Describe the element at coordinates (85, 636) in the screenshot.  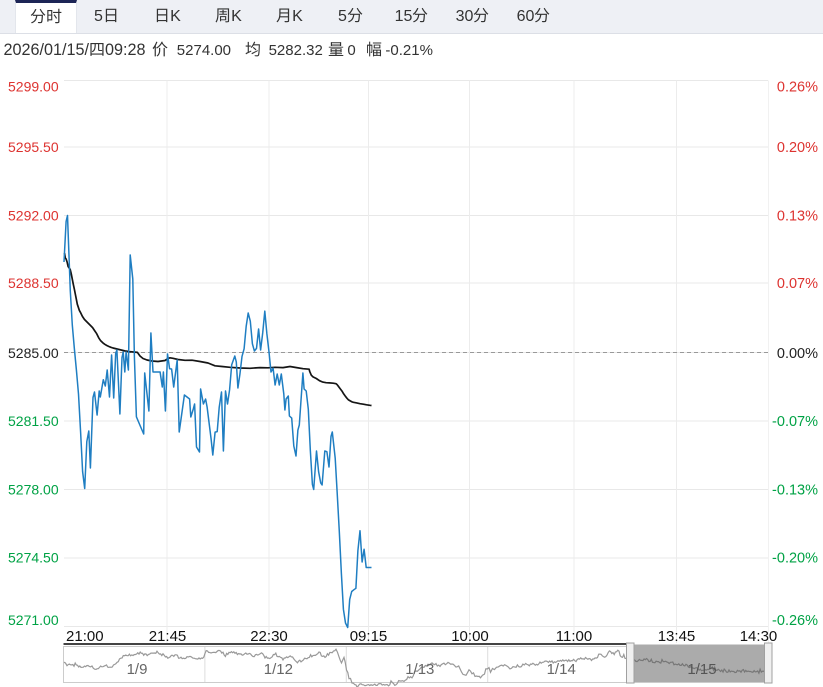
I see `svg-text: 21:00` at that location.